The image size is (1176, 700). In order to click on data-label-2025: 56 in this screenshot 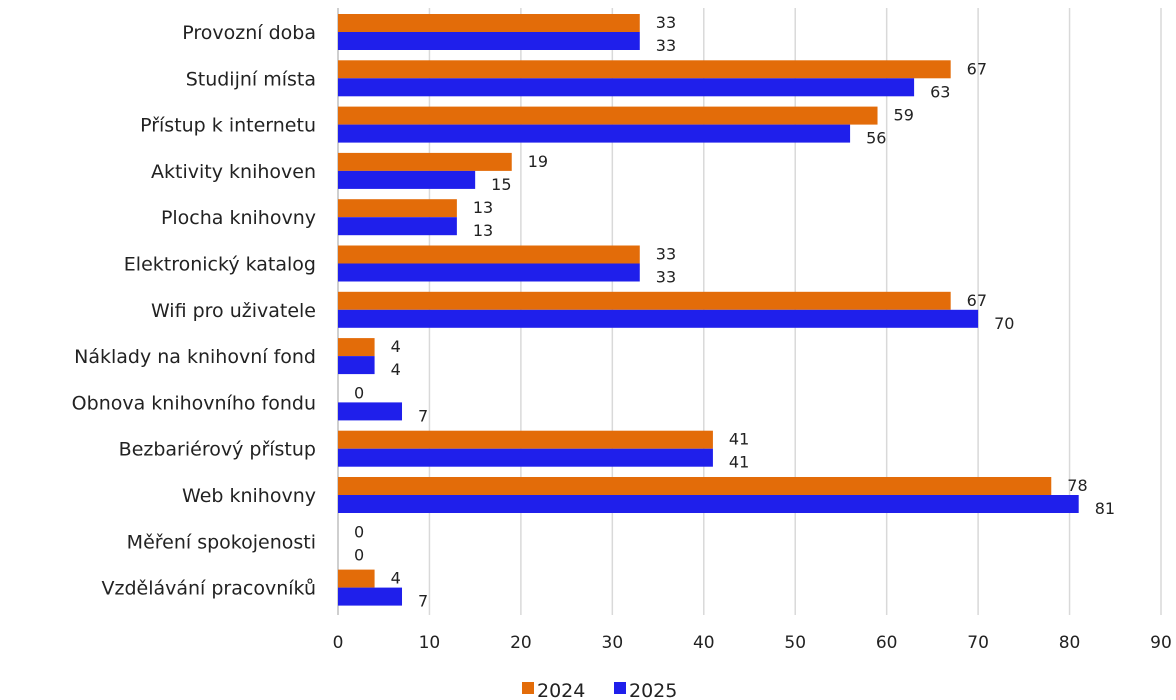, I will do `click(876, 138)`.